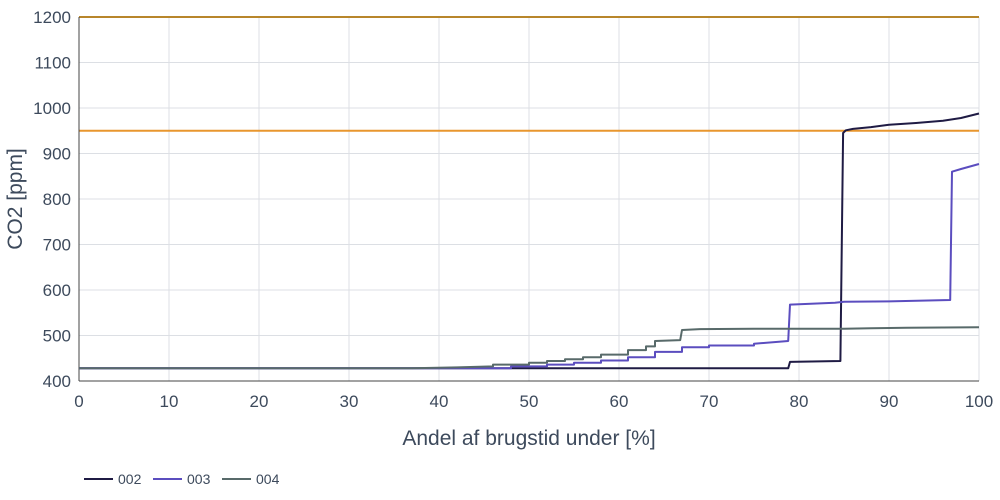 The width and height of the screenshot is (1000, 500). I want to click on y-axis-title: CO2 [ppm], so click(15, 199).